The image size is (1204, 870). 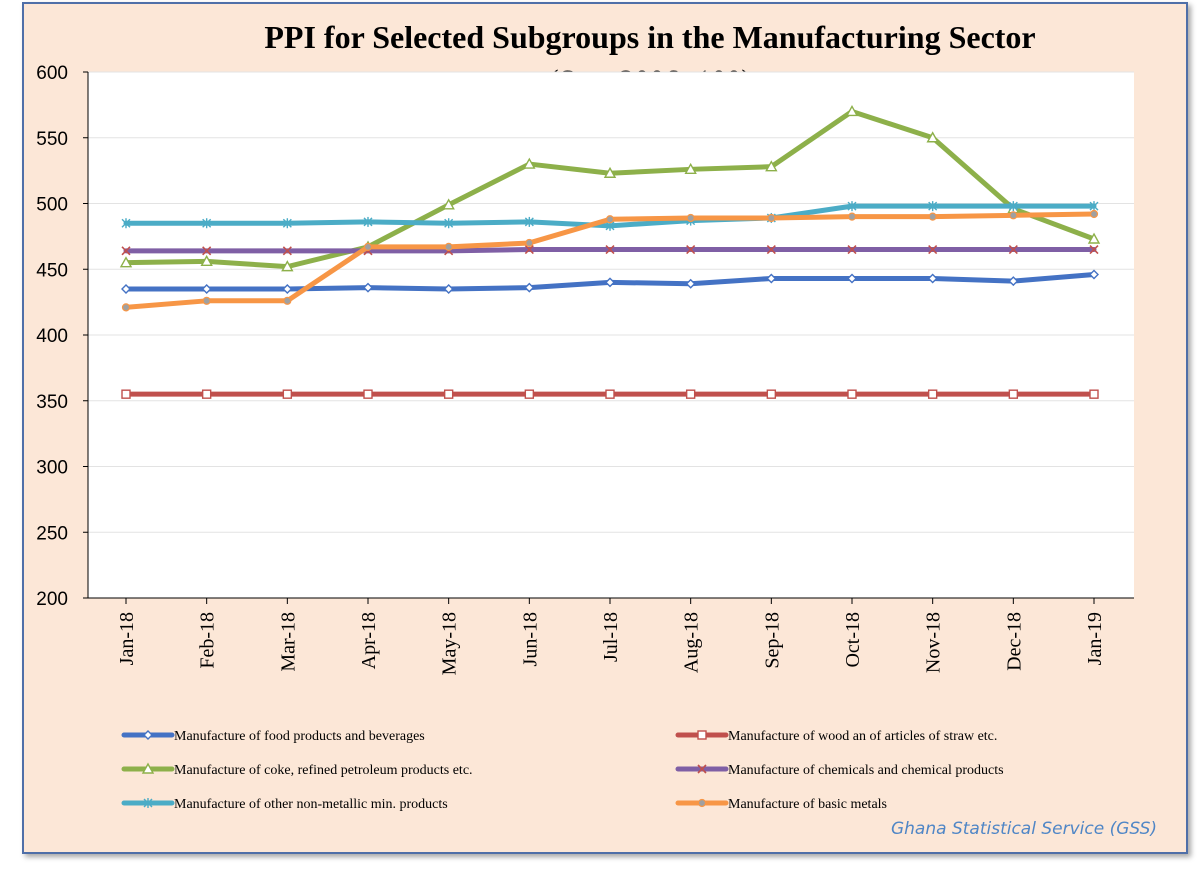 I want to click on legend-item-5: Manufacture of basic metals, so click(x=781, y=804).